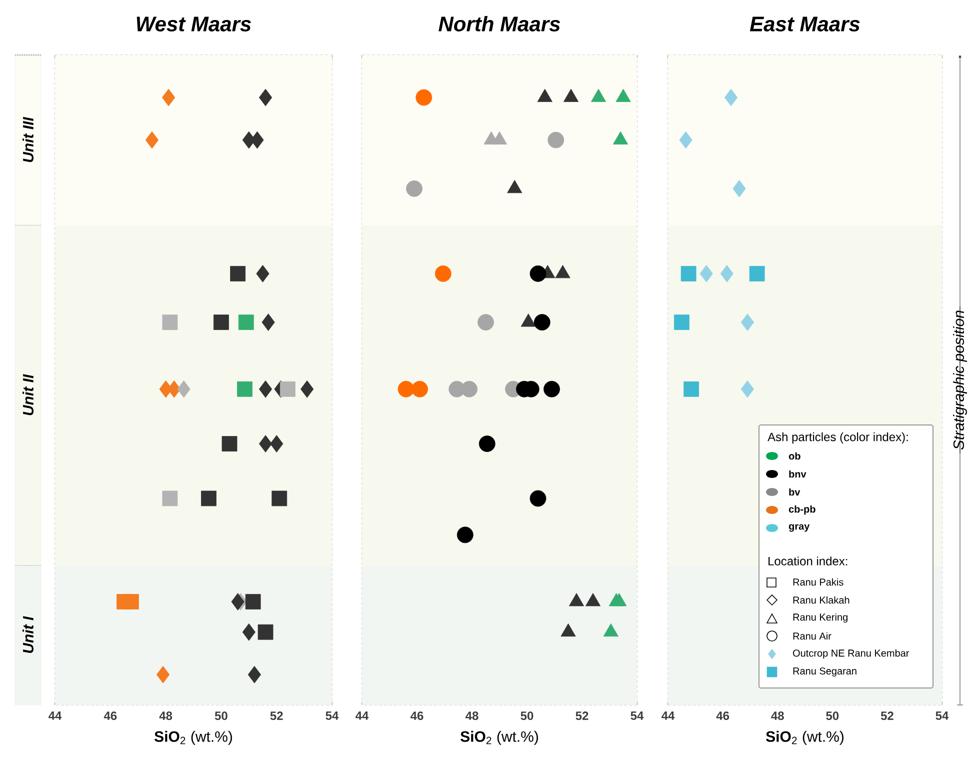 Image resolution: width=970 pixels, height=770 pixels. Describe the element at coordinates (28, 634) in the screenshot. I see `band-label: Unit I` at that location.